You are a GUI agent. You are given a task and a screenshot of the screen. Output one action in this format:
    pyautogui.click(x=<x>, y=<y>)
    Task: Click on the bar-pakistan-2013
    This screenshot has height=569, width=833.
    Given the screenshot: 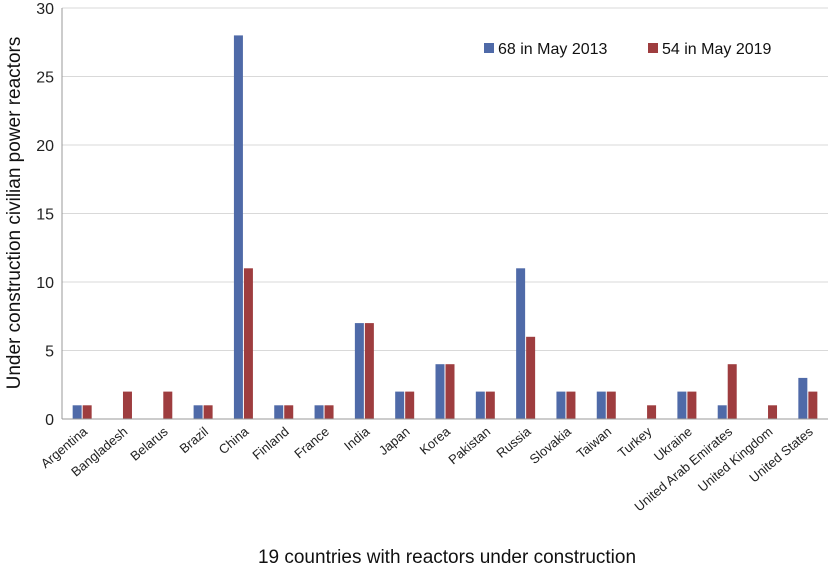 What is the action you would take?
    pyautogui.click(x=480, y=405)
    